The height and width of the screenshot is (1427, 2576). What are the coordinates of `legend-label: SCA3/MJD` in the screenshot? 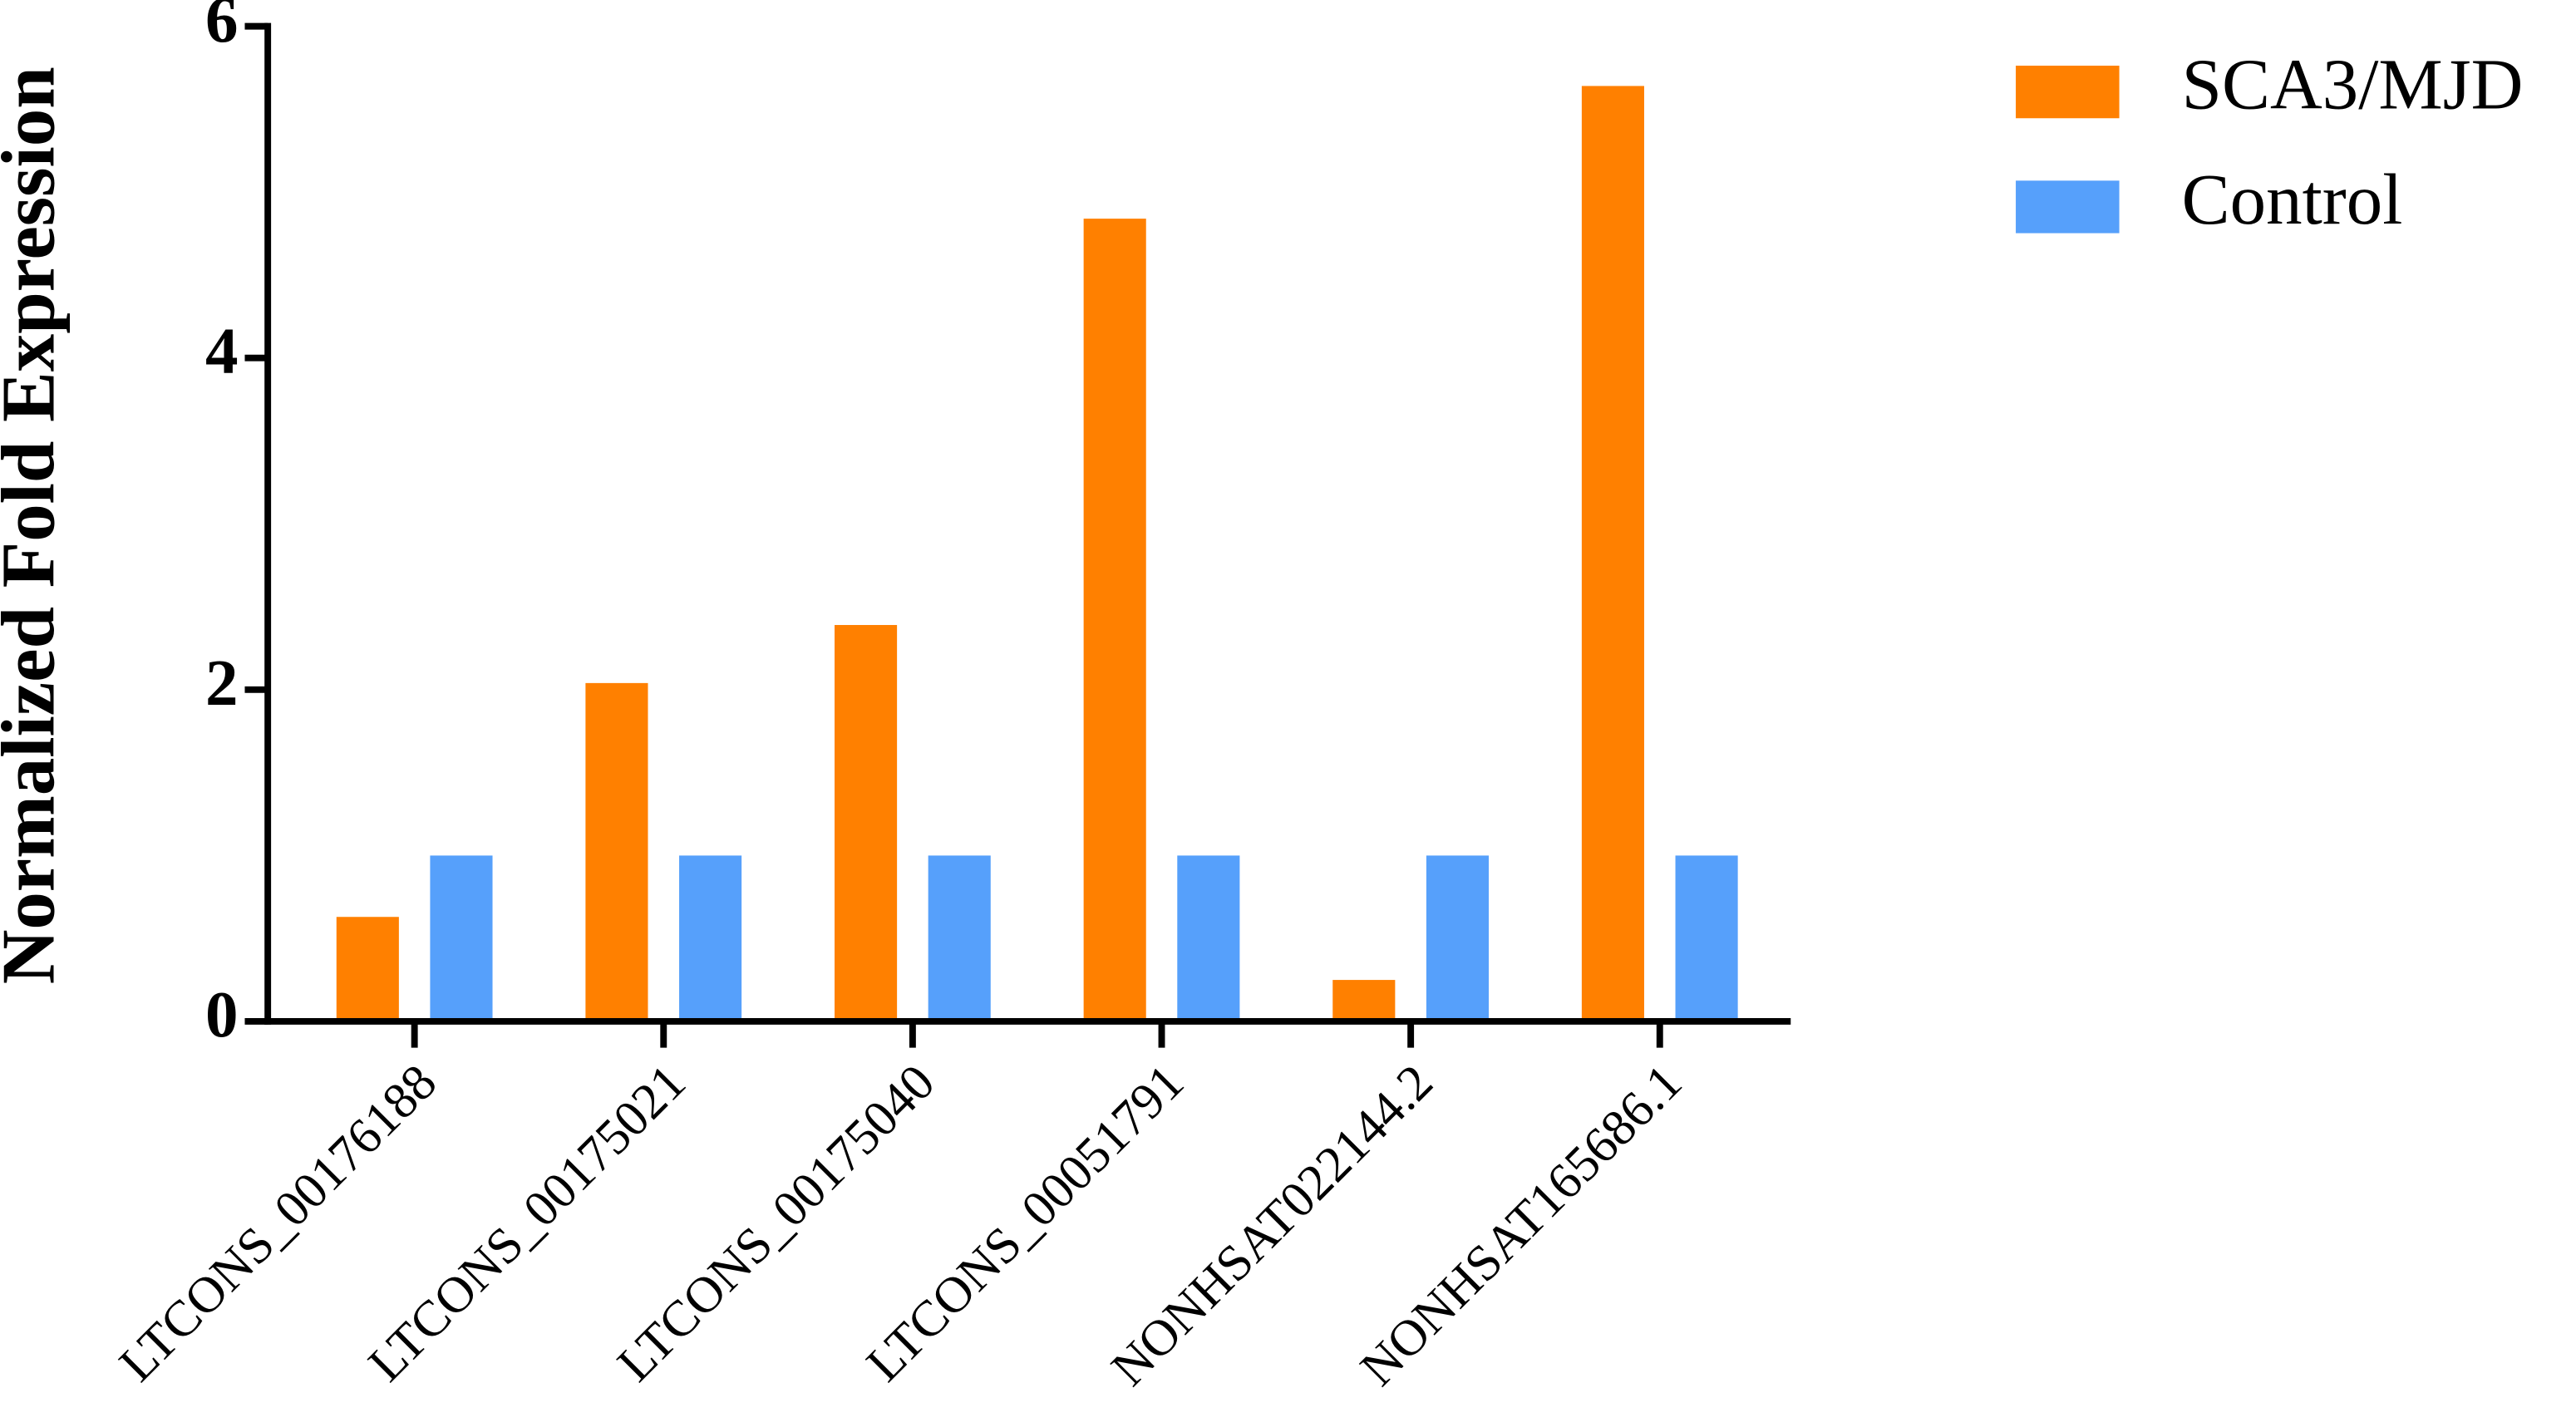 It's located at (2353, 85).